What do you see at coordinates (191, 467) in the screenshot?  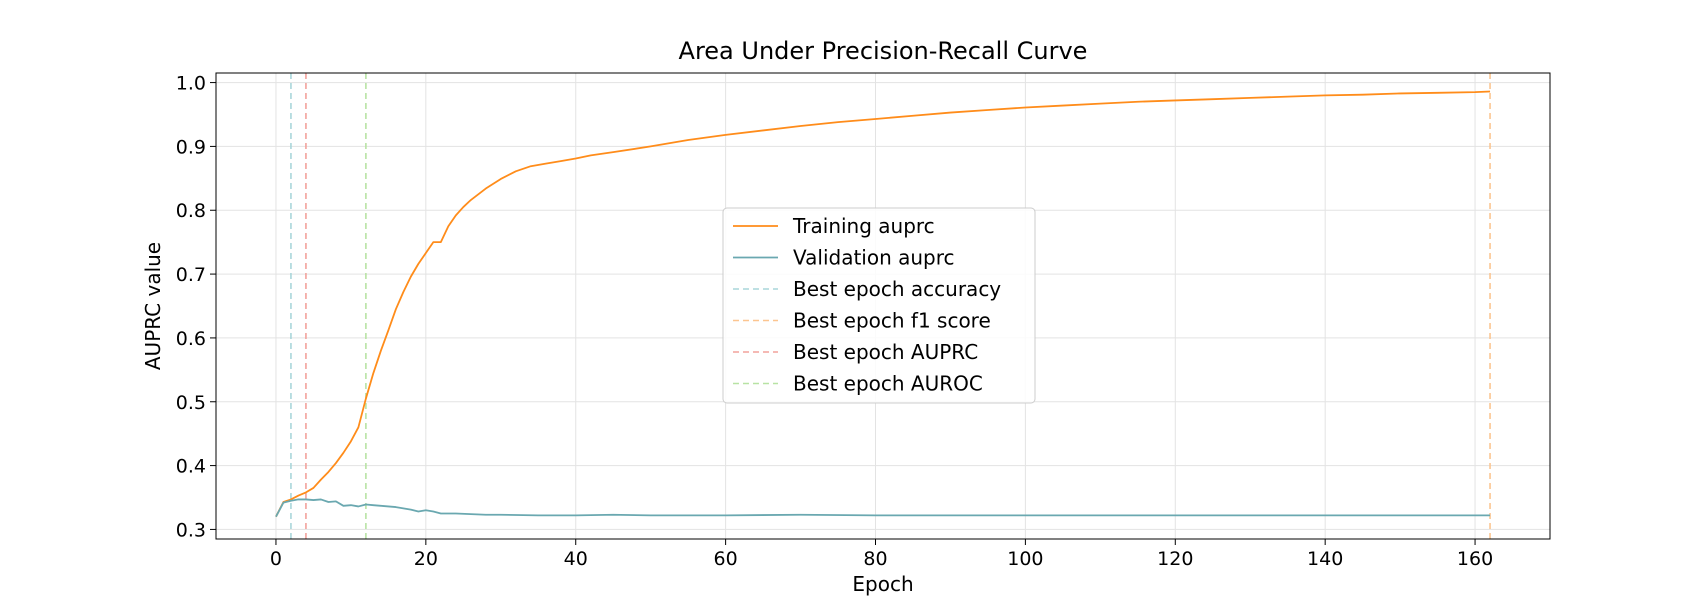 I see `y-tick-label: 0.4` at bounding box center [191, 467].